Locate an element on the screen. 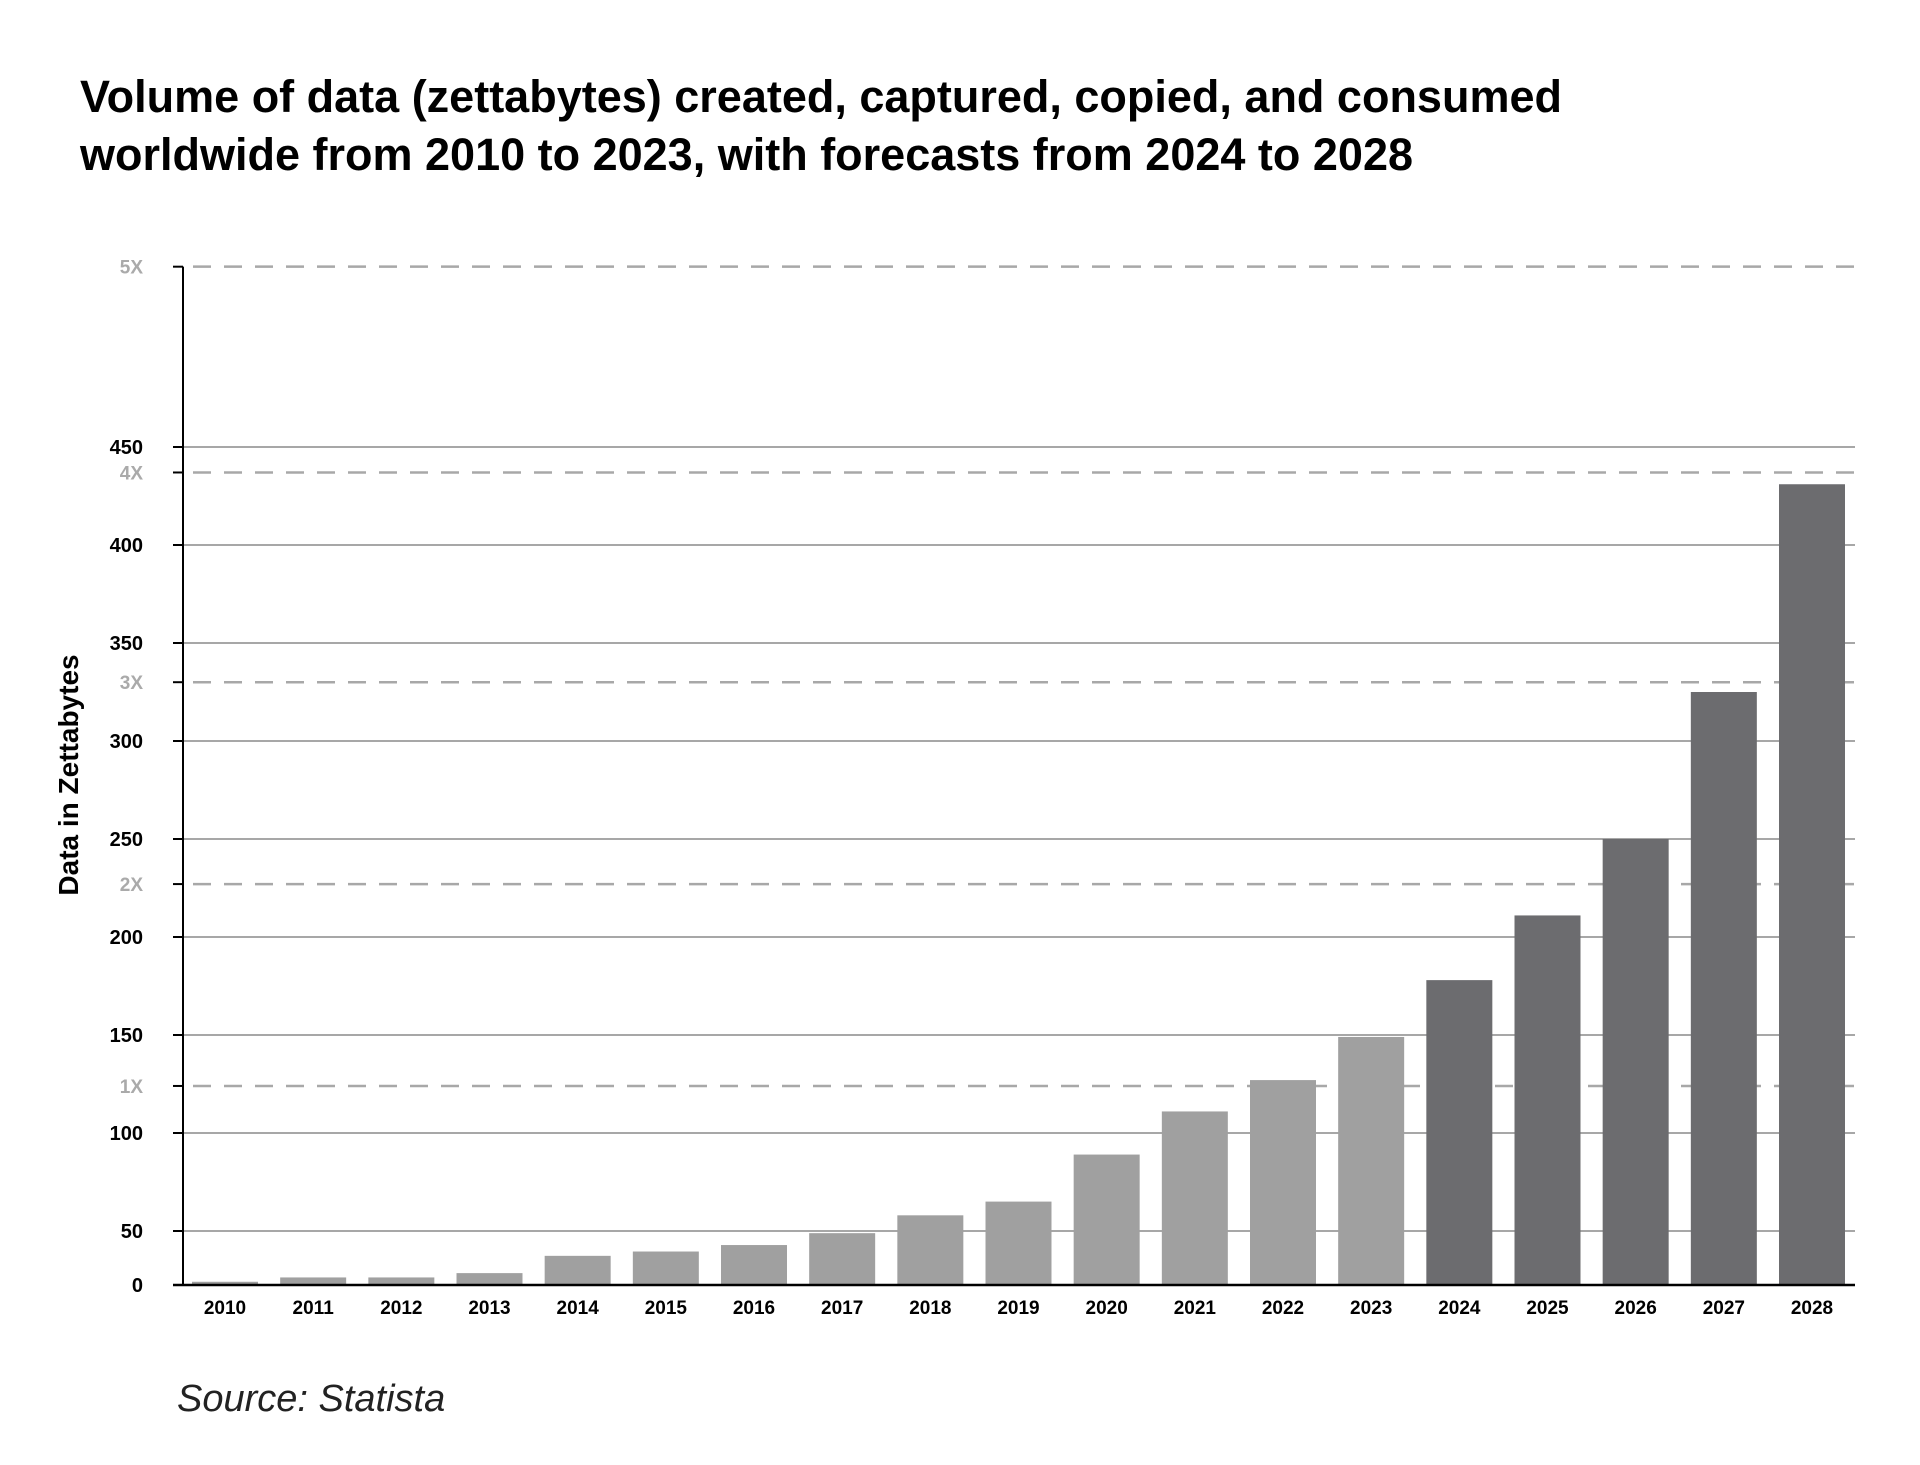  bar-2014 is located at coordinates (577, 1270).